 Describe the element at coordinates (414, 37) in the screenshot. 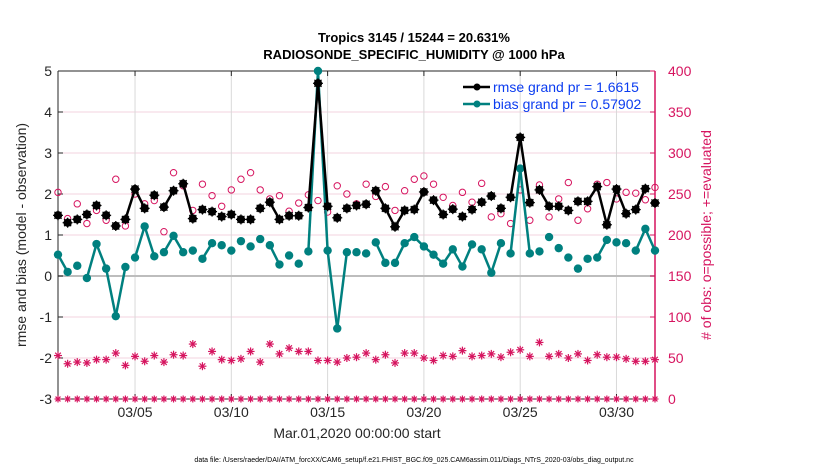

I see `chart-title: Tropics 3145 / 15244 = 20.631%` at that location.